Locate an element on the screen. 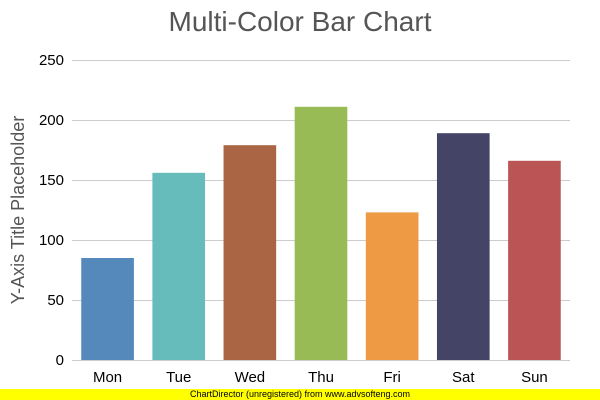 Image resolution: width=600 pixels, height=400 pixels. bar-sun is located at coordinates (534, 260).